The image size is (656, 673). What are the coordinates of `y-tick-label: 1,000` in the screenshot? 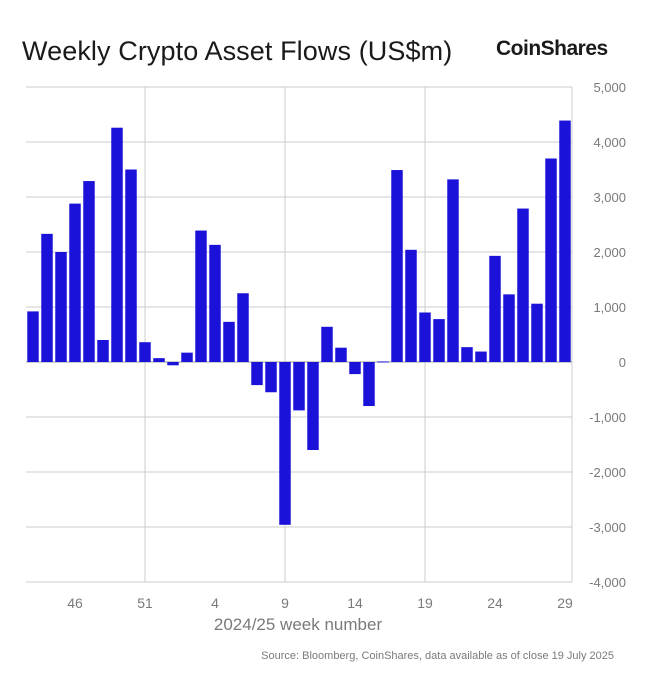 It's located at (609, 307).